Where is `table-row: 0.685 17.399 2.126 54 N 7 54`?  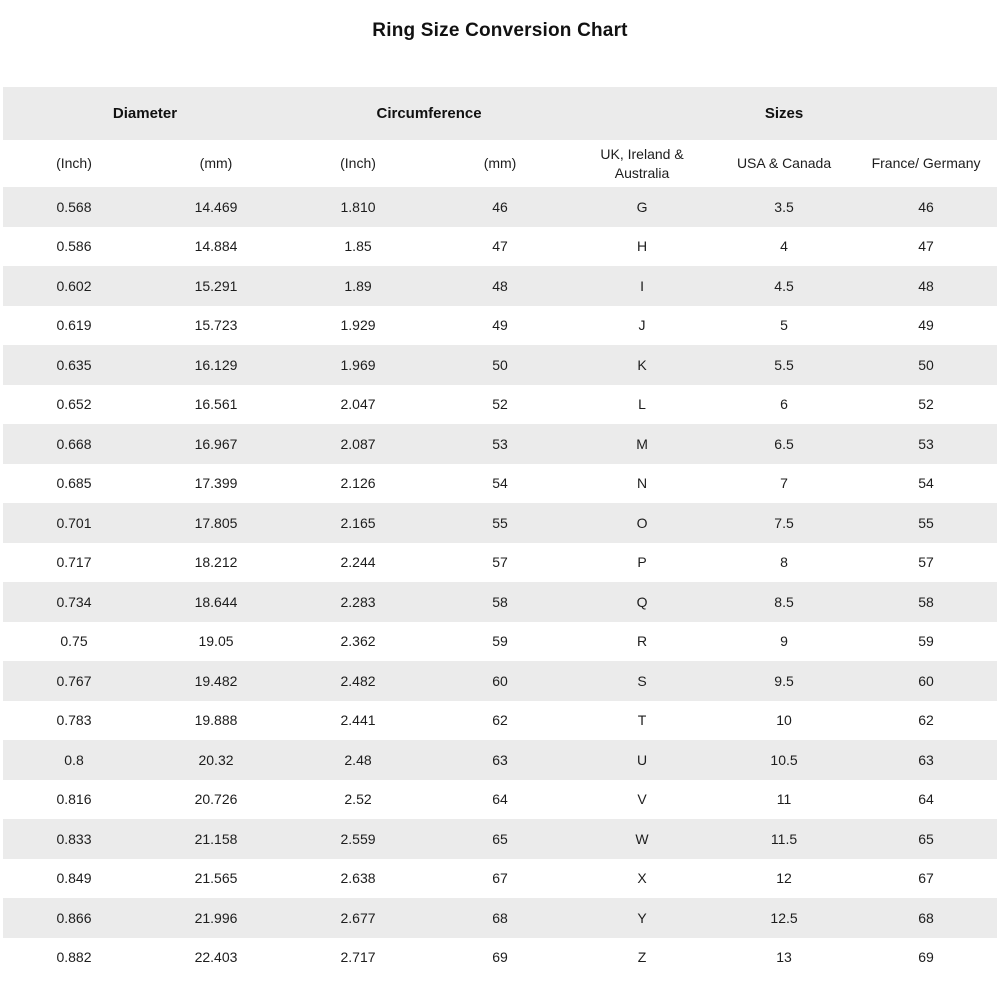 table-row: 0.685 17.399 2.126 54 N 7 54 is located at coordinates (500, 483).